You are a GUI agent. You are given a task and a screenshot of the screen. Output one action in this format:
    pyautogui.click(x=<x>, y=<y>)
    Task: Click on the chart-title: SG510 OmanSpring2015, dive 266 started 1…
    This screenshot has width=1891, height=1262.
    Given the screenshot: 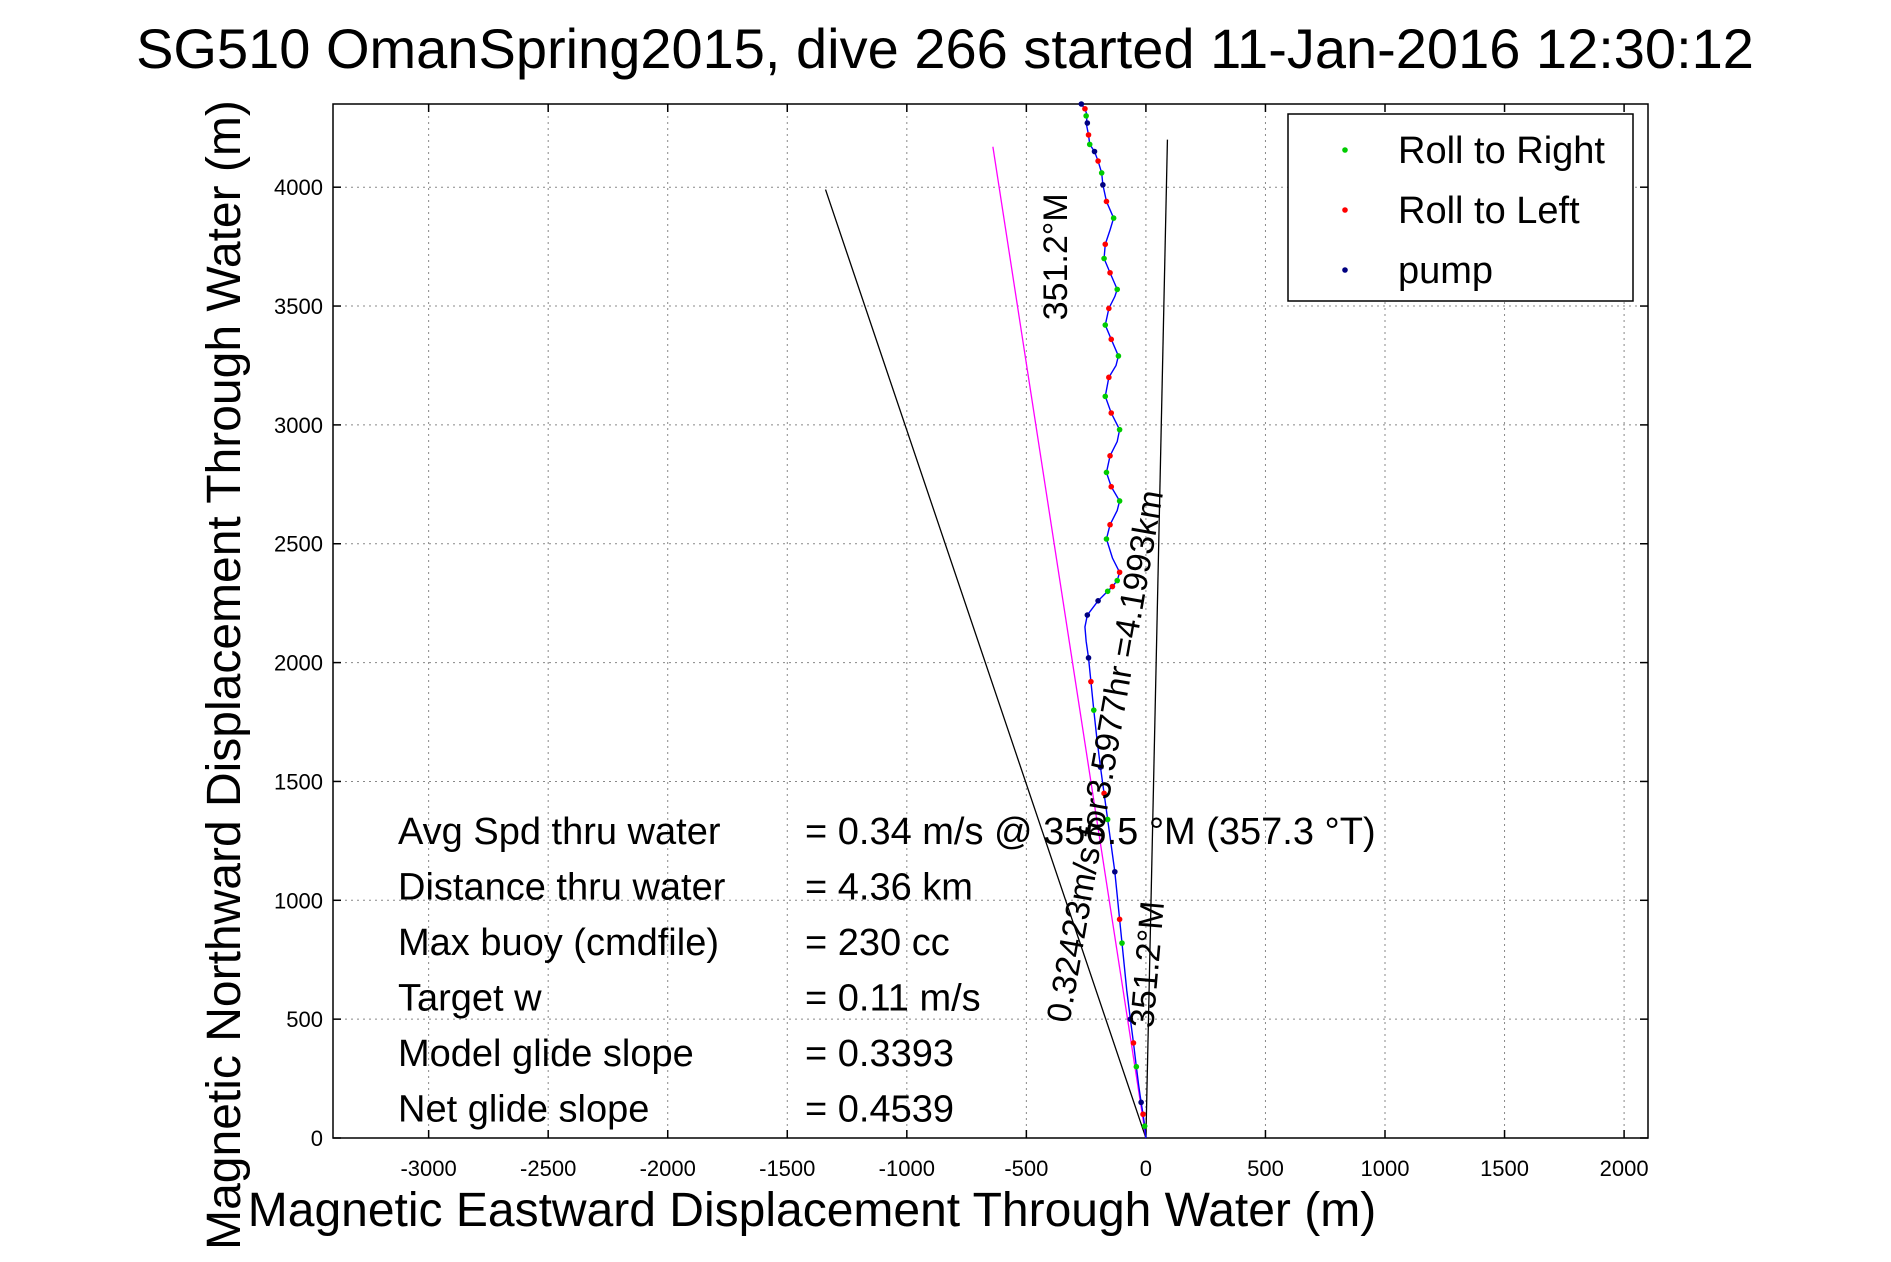 What is the action you would take?
    pyautogui.click(x=945, y=48)
    